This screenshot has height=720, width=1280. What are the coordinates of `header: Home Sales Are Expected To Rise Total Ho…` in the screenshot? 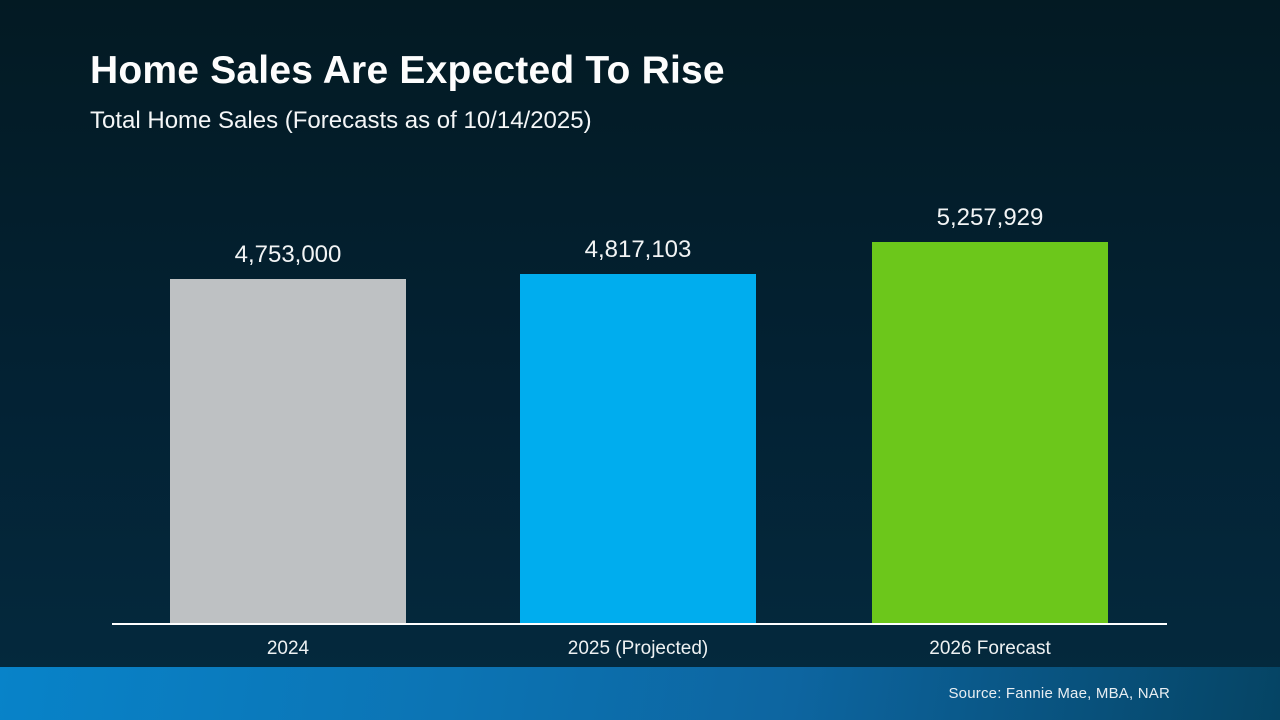 It's located at (407, 91).